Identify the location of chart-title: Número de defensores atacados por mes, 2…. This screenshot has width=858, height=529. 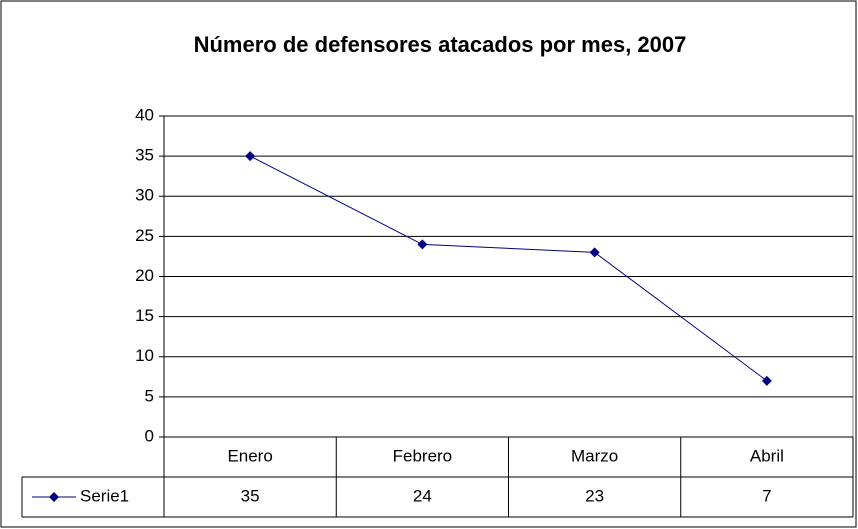
(440, 44).